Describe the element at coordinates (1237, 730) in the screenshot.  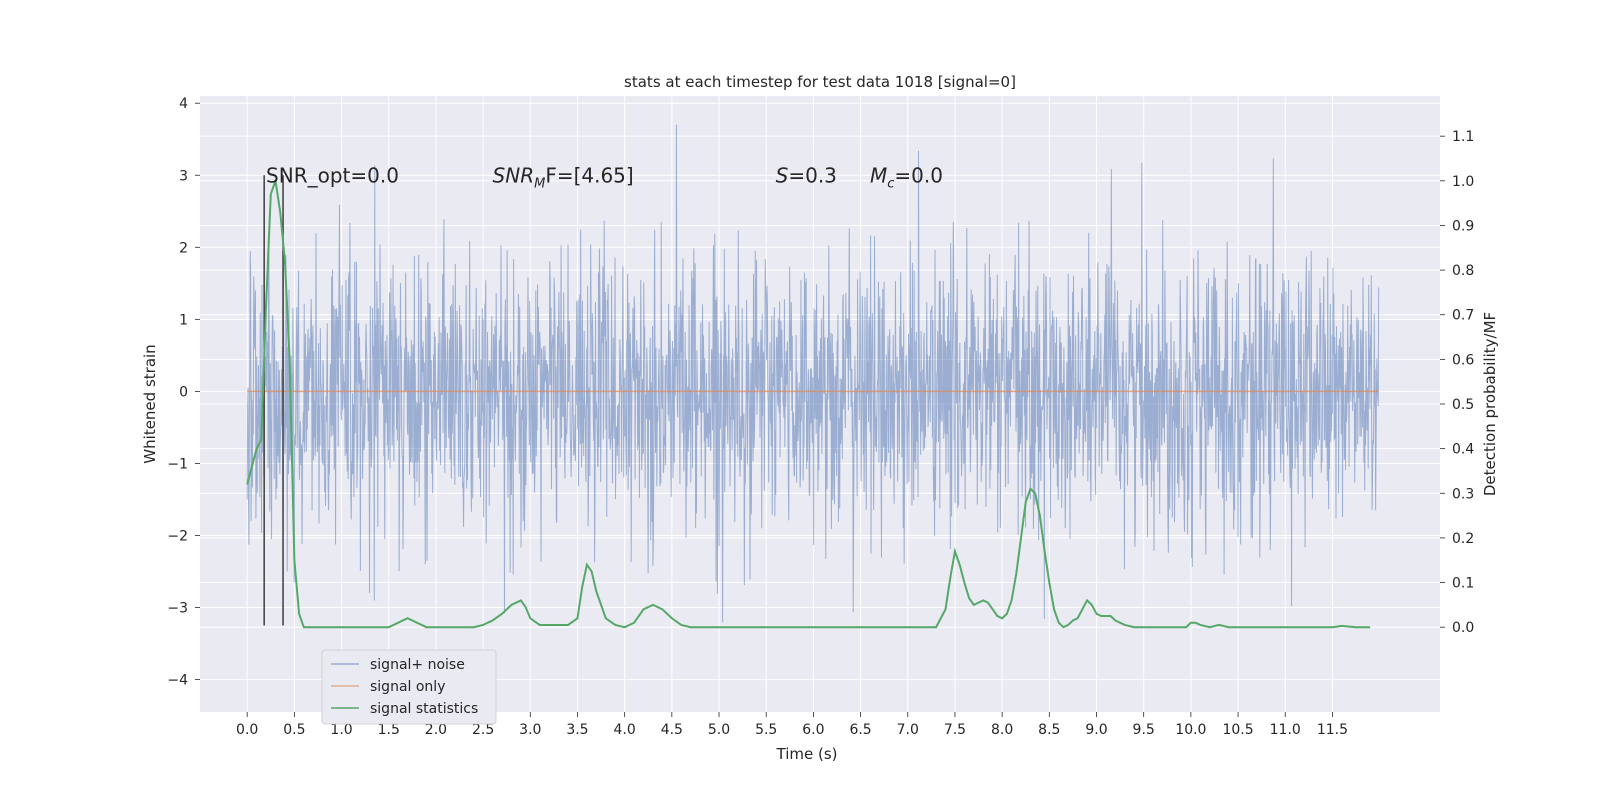
I see `x-tick-label: 10.5` at that location.